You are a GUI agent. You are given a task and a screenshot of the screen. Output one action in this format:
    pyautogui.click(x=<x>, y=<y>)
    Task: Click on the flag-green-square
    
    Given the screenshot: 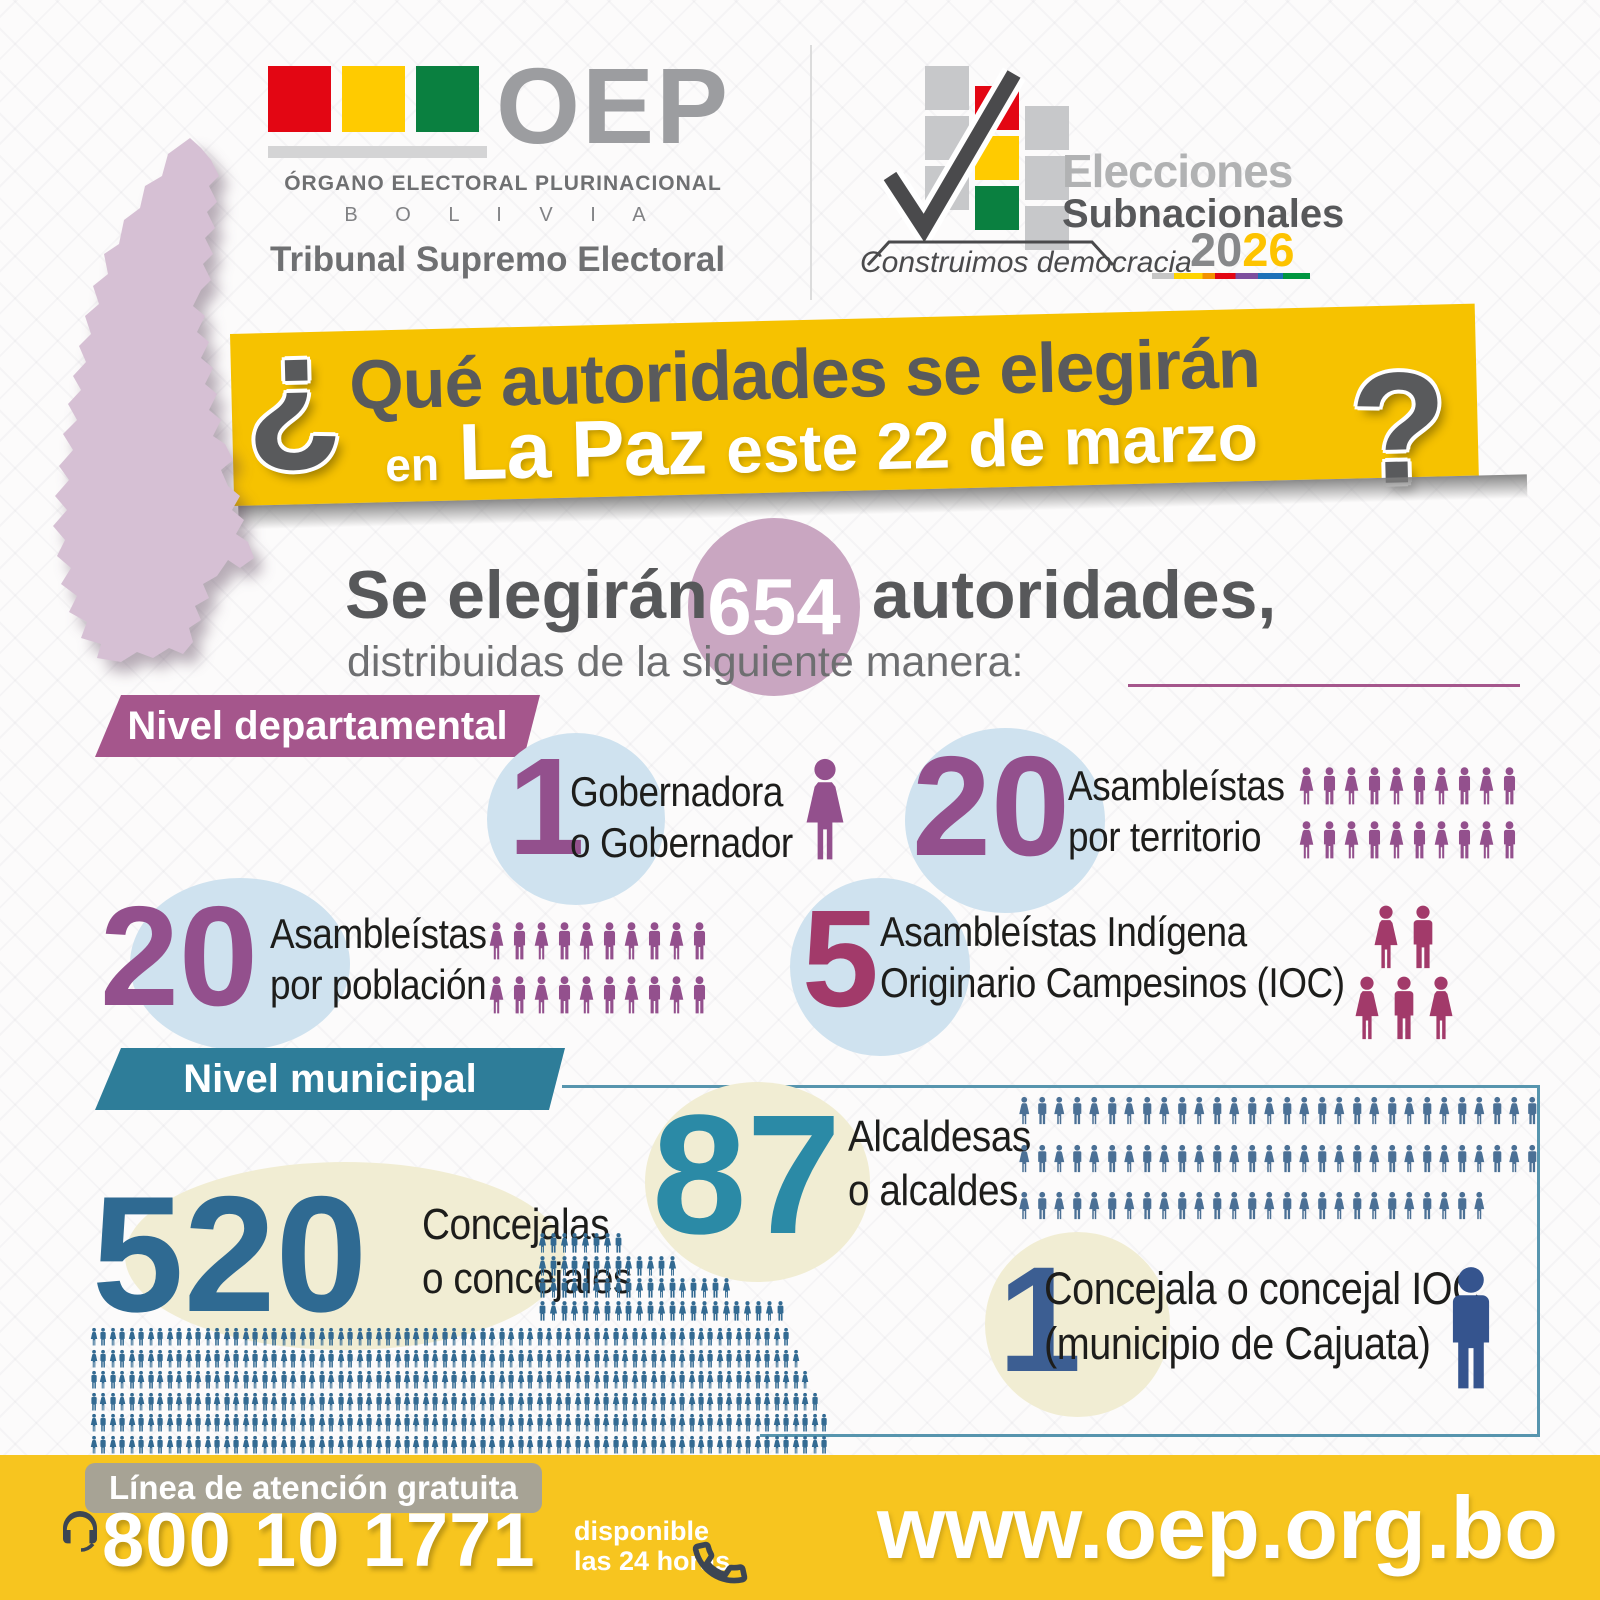 What is the action you would take?
    pyautogui.click(x=447, y=99)
    